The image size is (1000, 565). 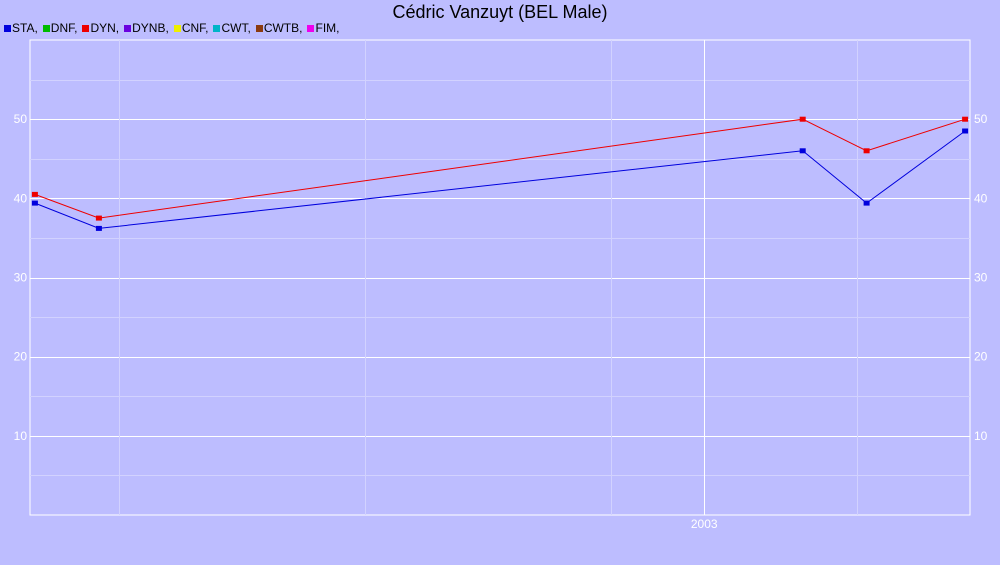 I want to click on y-tick-label-right: 10, so click(x=981, y=436).